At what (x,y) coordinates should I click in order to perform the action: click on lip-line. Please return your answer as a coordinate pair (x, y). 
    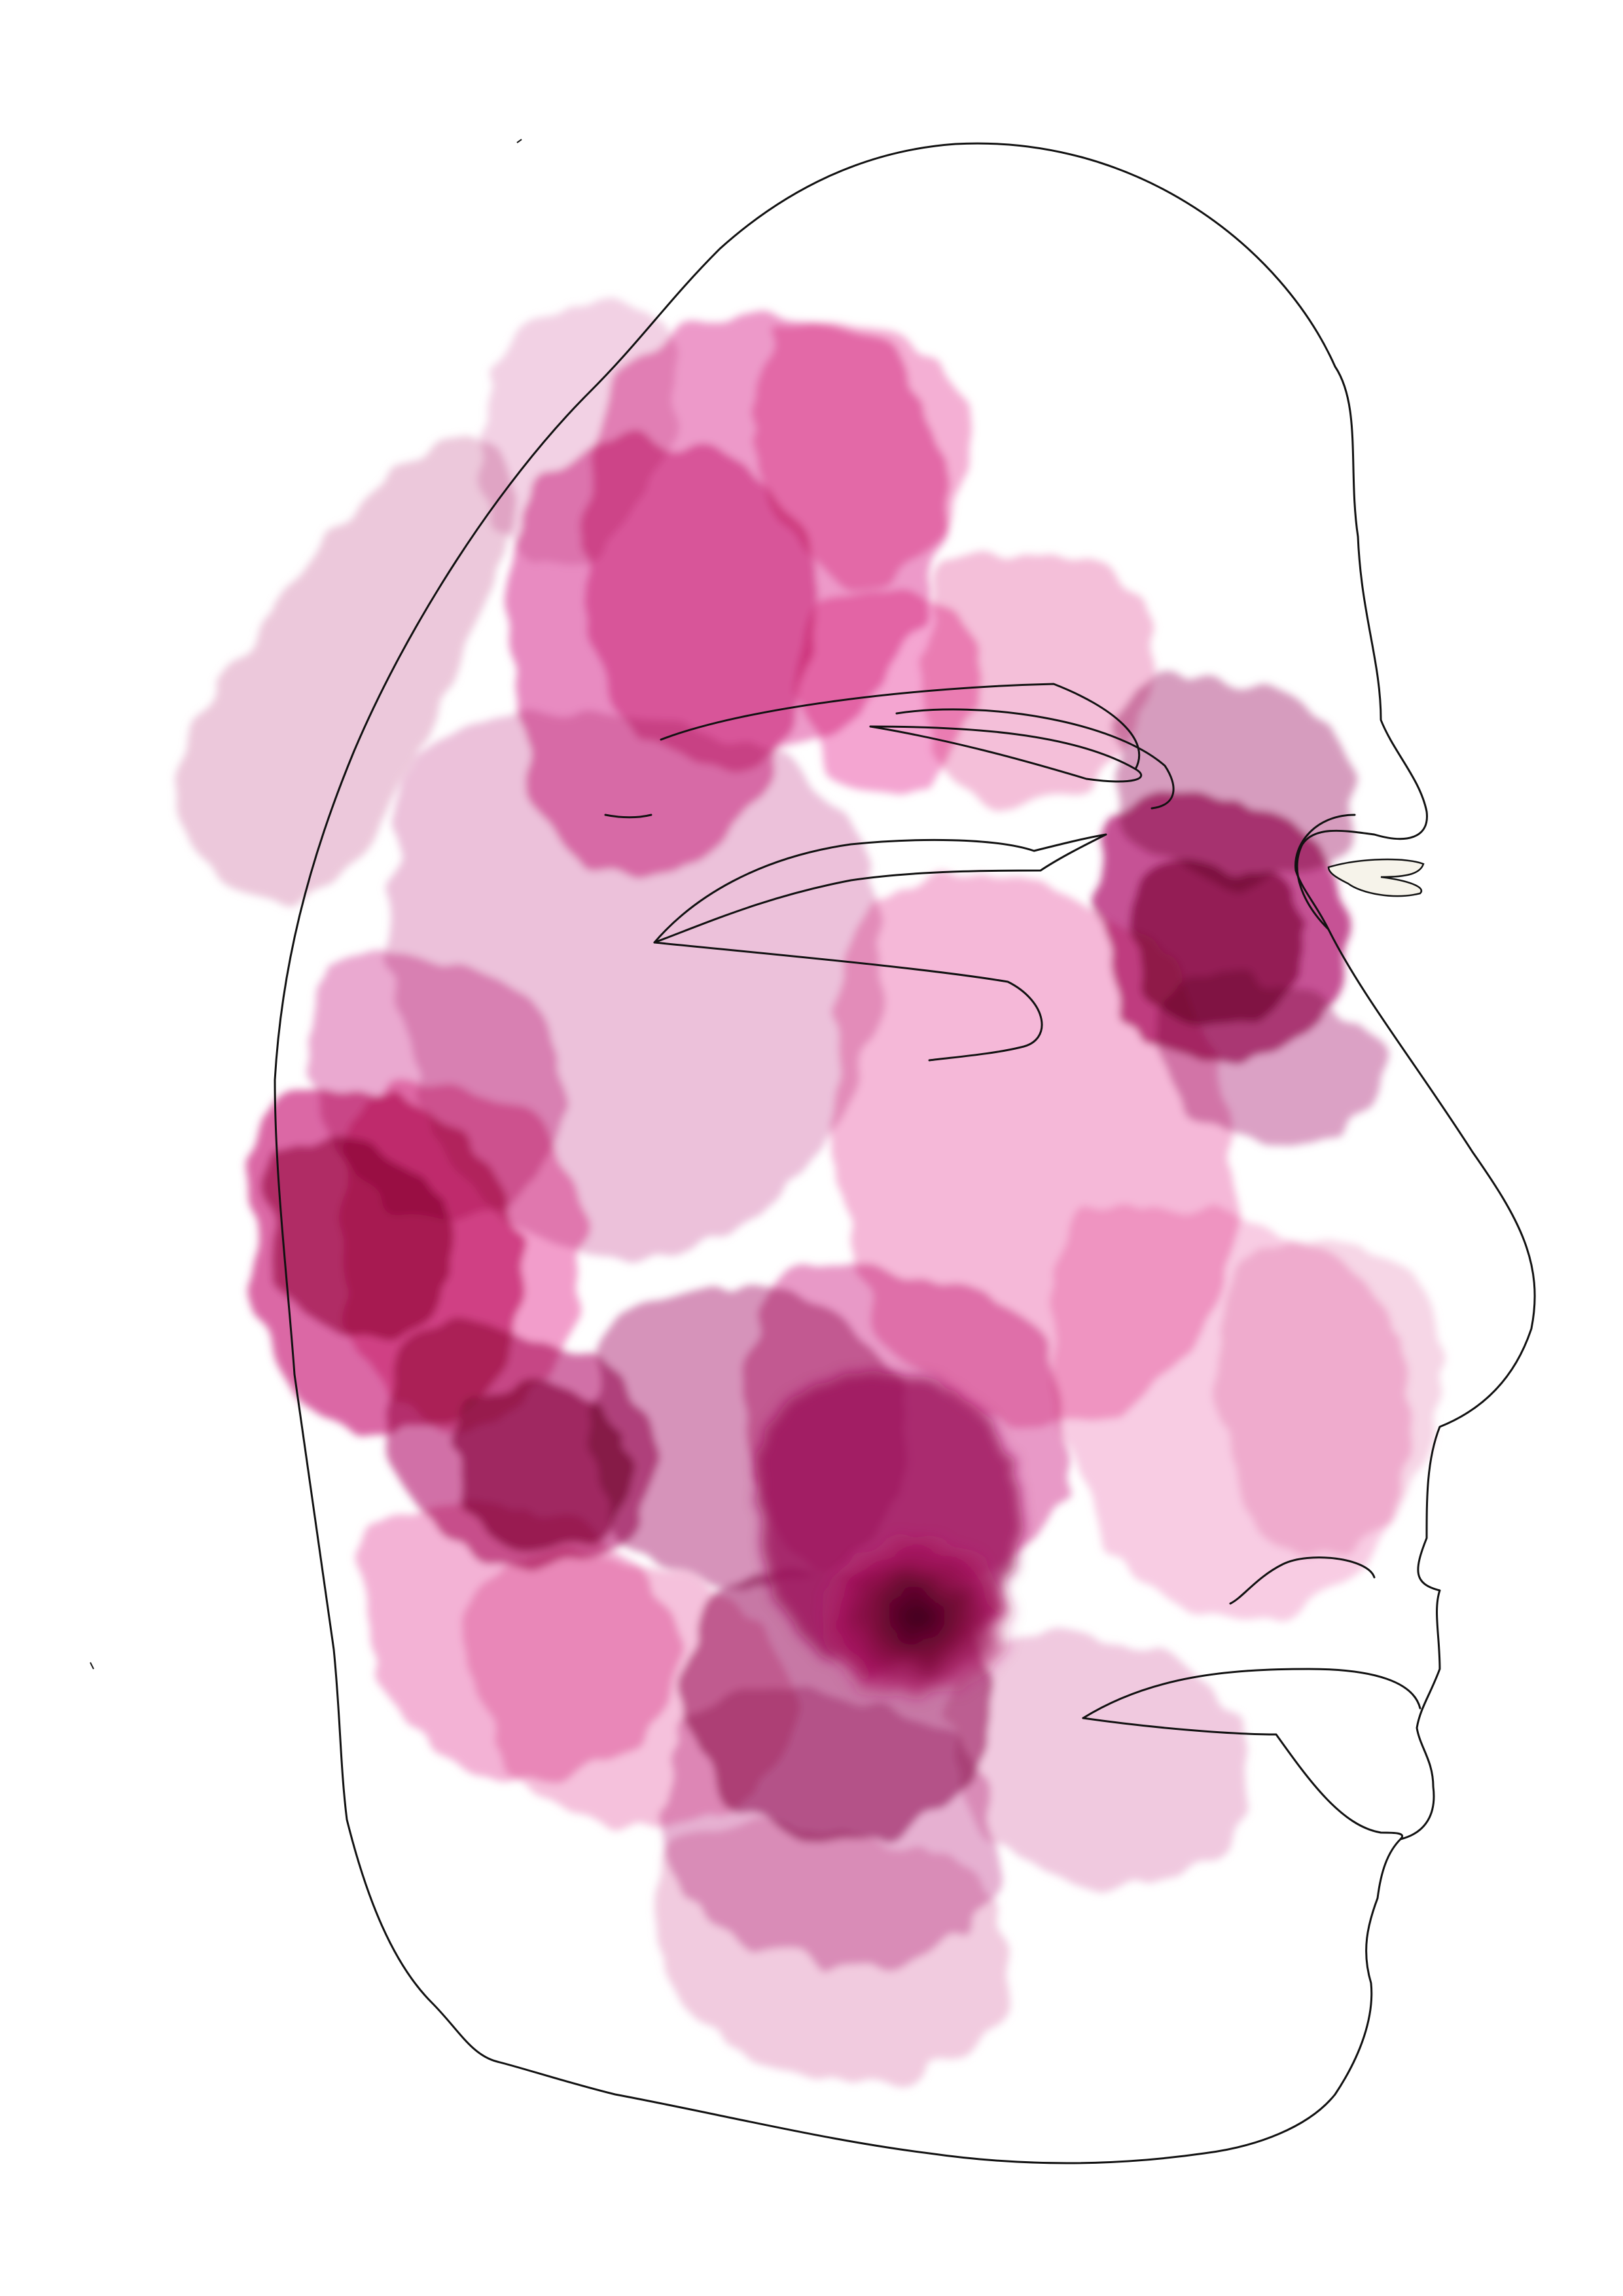
    Looking at the image, I should click on (1251, 1694).